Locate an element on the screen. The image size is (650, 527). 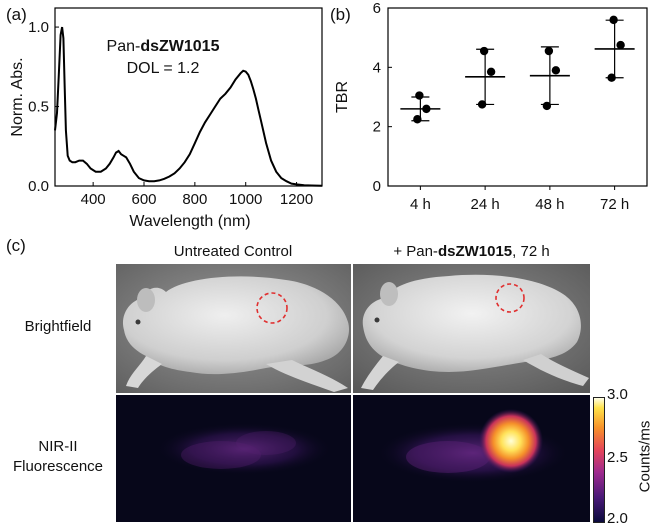
colorbar-tick-mid: 2.5 is located at coordinates (617, 457).